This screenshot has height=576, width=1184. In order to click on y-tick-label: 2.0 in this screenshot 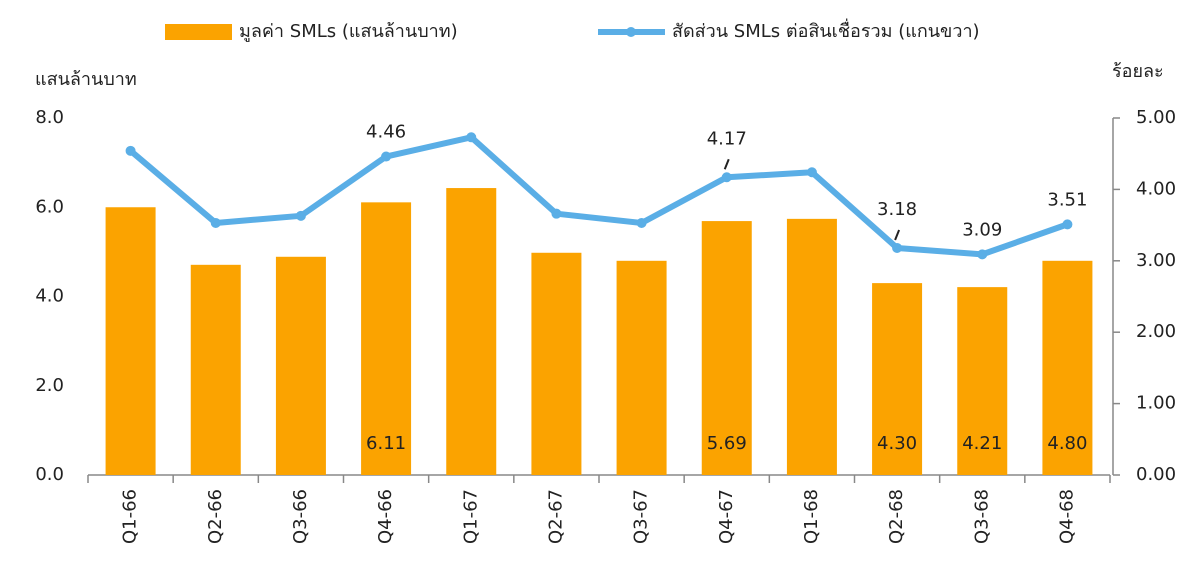, I will do `click(49, 385)`.